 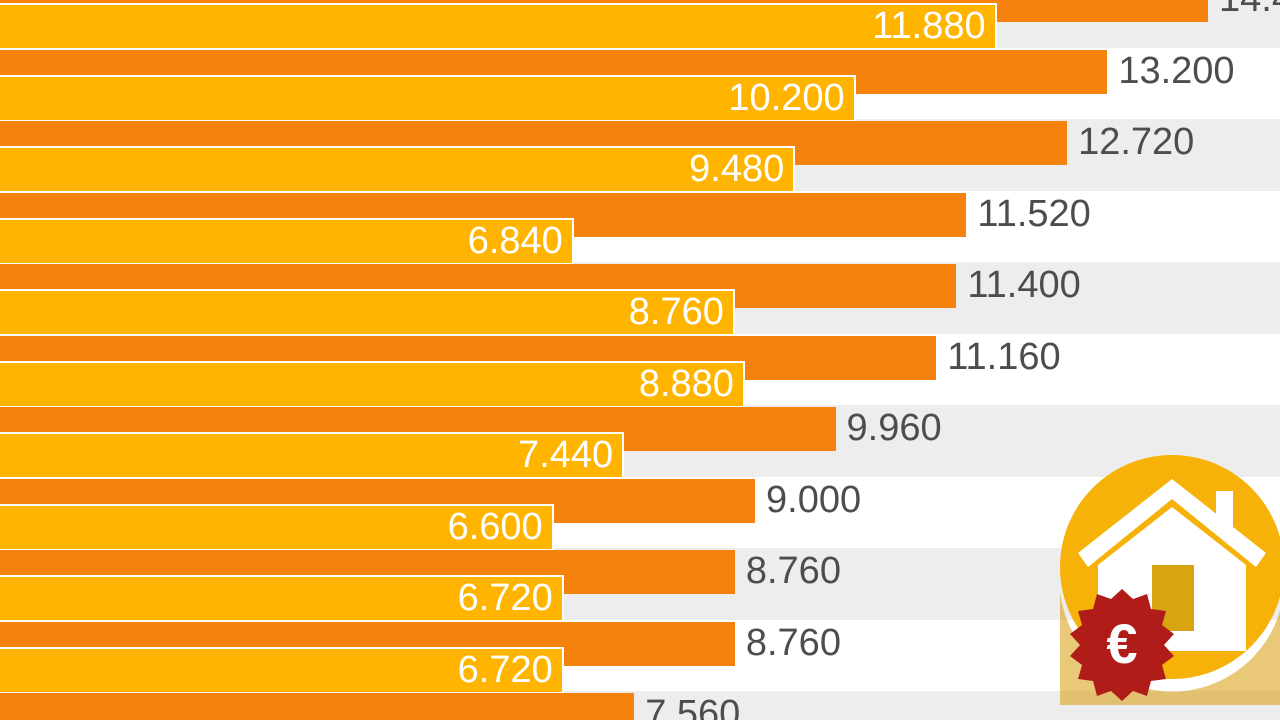 What do you see at coordinates (495, 526) in the screenshot?
I see `bar-light-value-label: 6.600` at bounding box center [495, 526].